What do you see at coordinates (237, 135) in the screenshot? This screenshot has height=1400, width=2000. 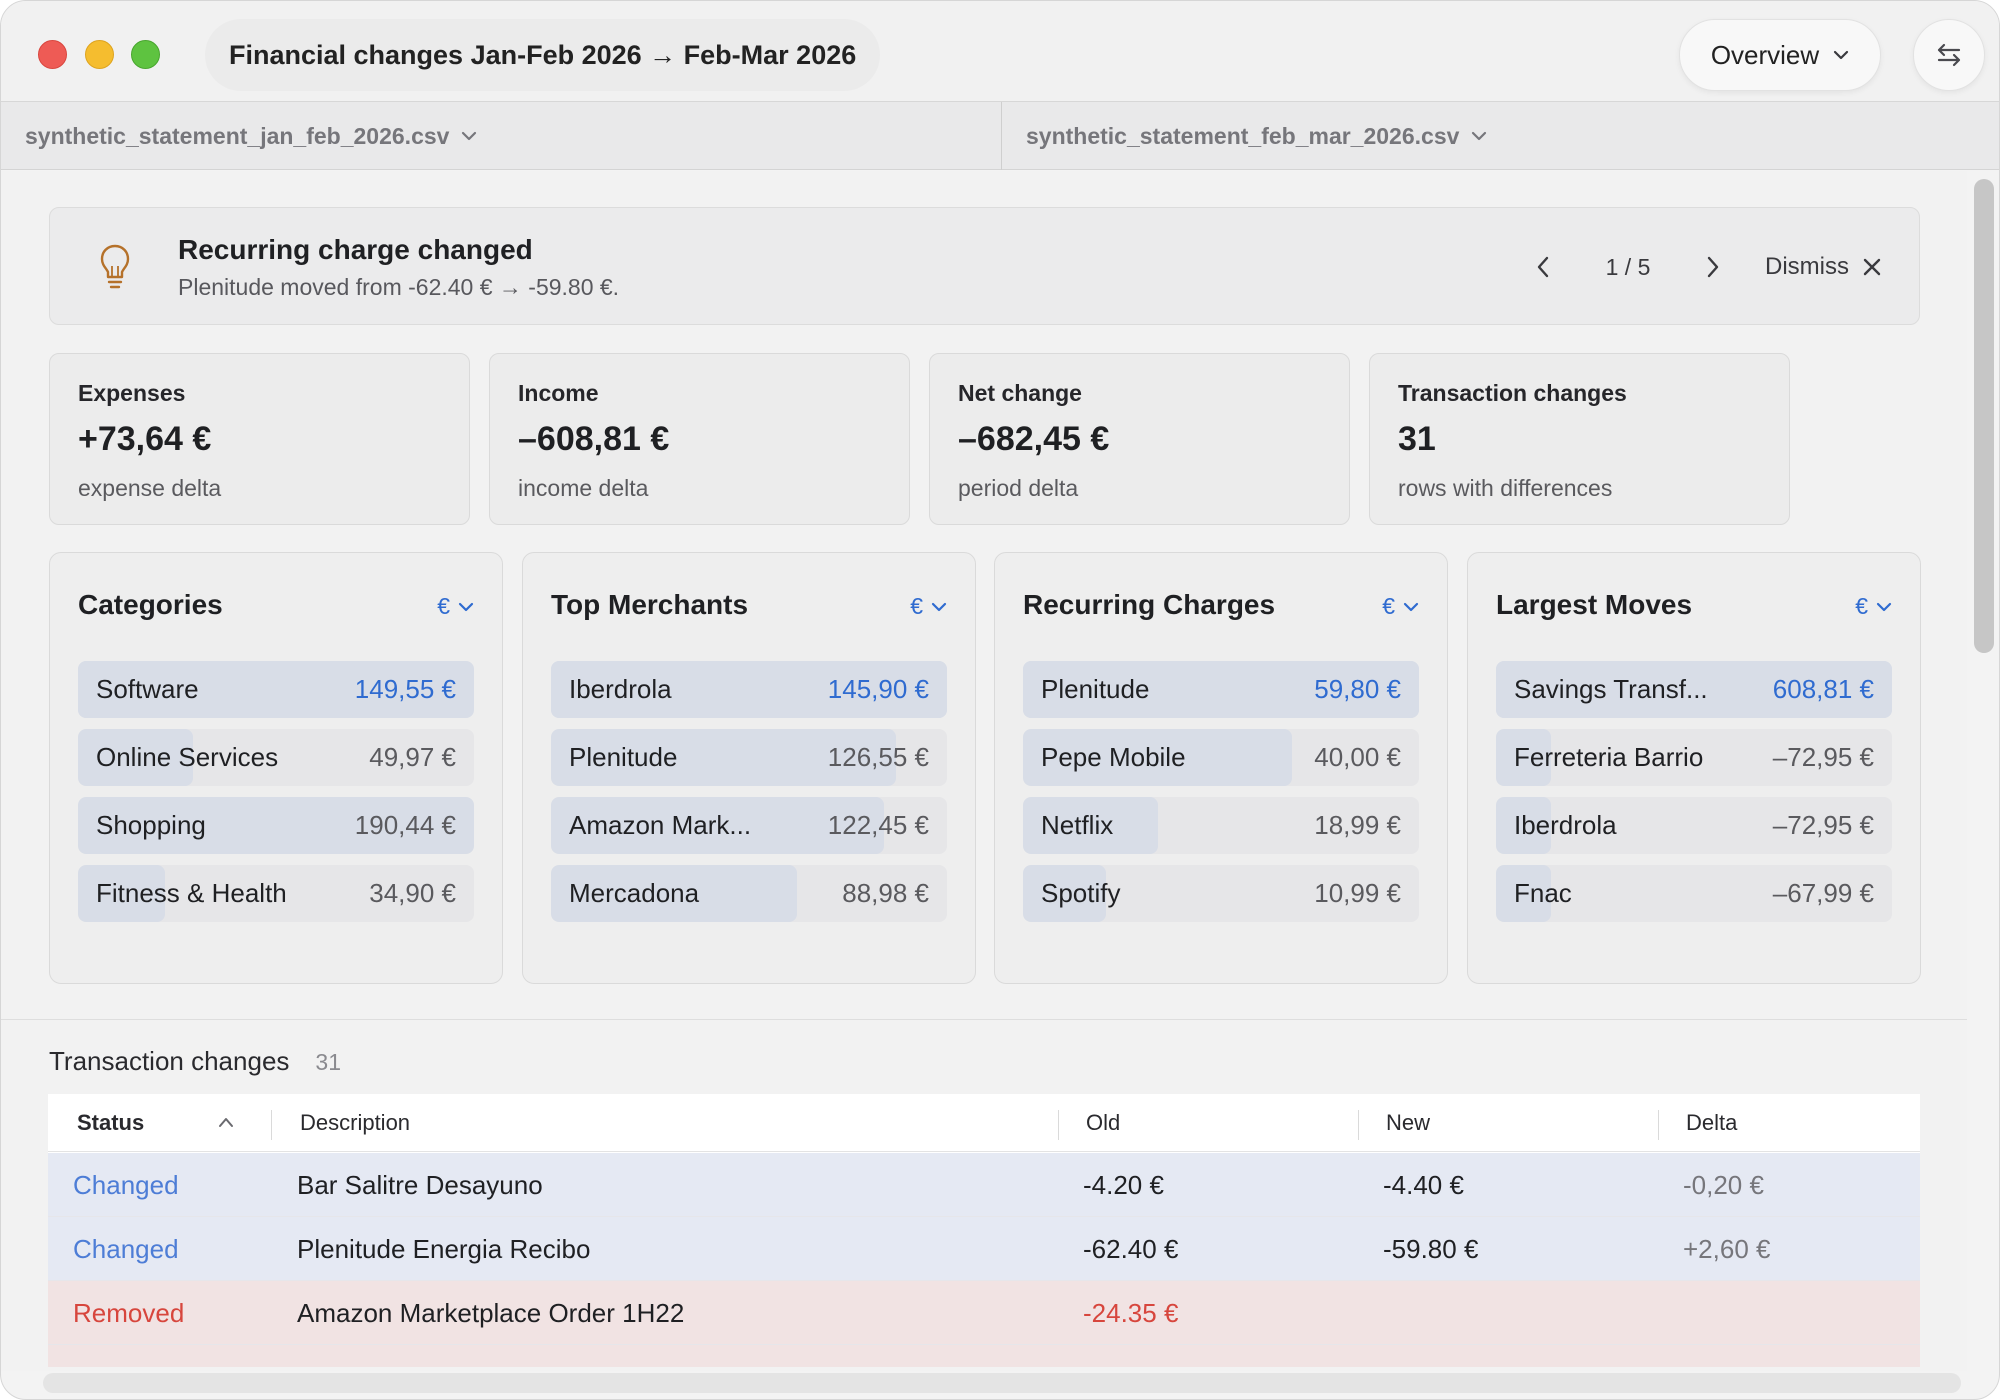 I see `left-file-name: synthetic_statement_jan_feb_2026.csv` at bounding box center [237, 135].